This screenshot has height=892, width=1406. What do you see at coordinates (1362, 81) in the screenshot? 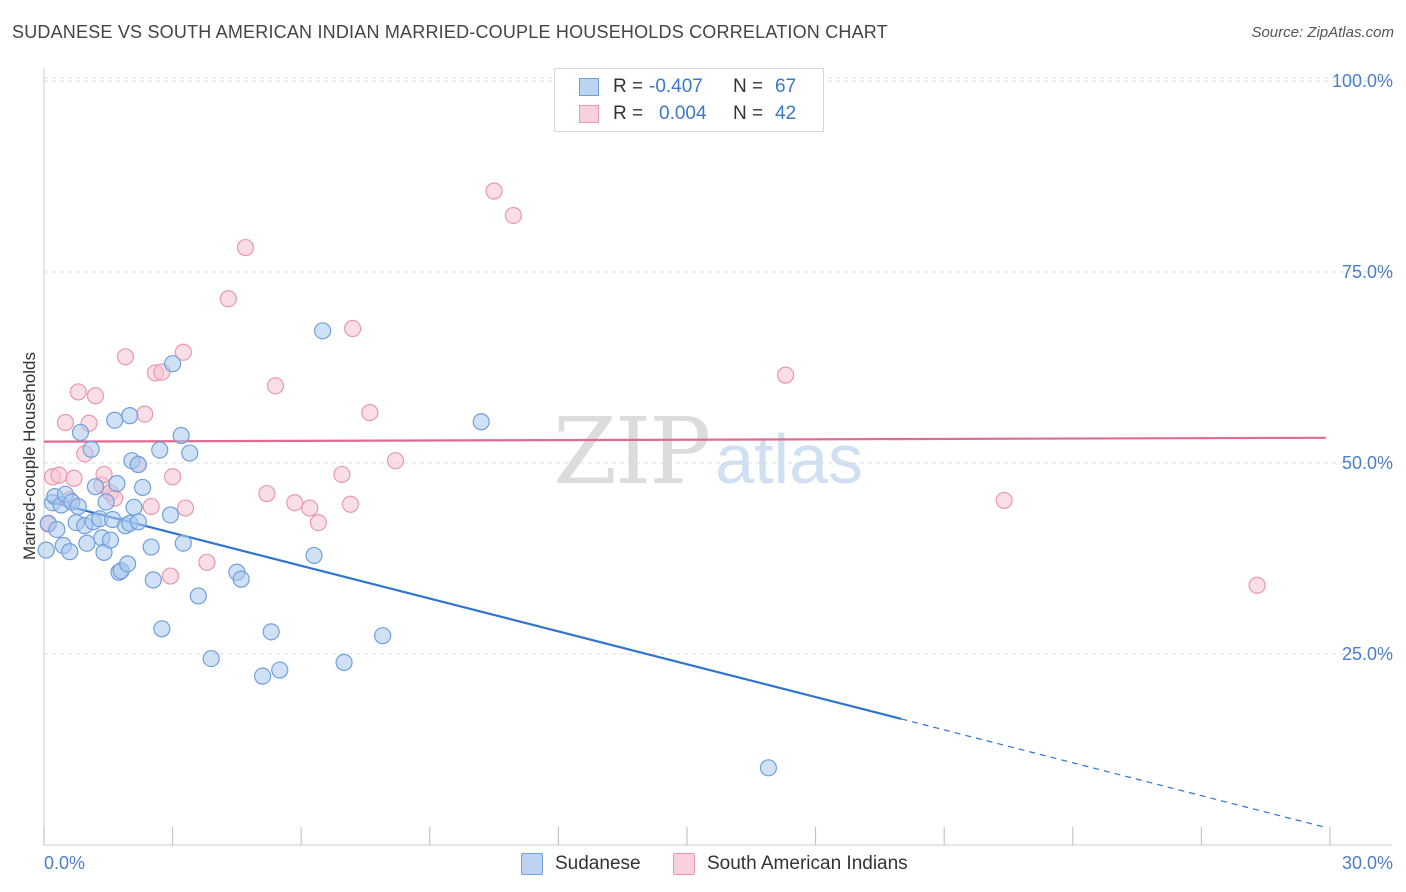
I see `y-tick-label: 100.0%` at bounding box center [1362, 81].